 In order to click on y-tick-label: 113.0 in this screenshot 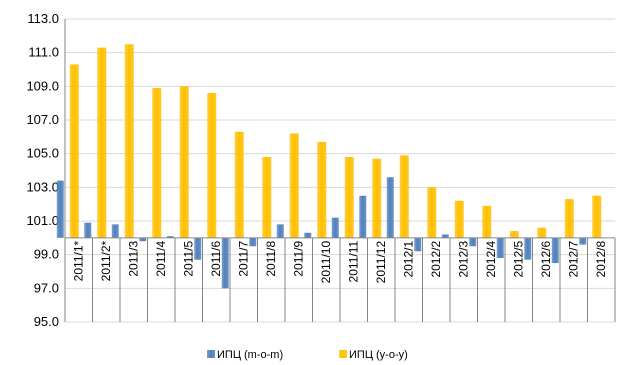, I will do `click(43, 18)`.